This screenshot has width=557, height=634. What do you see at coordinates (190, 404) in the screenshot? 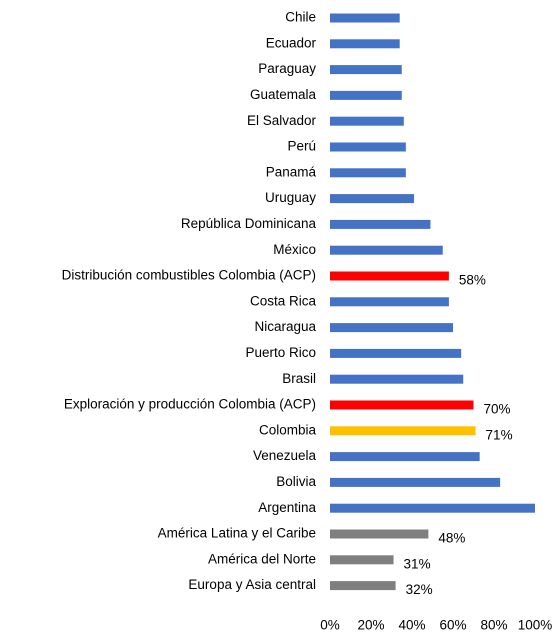
I see `y-tick-label: Exploración y producción Colombia (ACP)` at bounding box center [190, 404].